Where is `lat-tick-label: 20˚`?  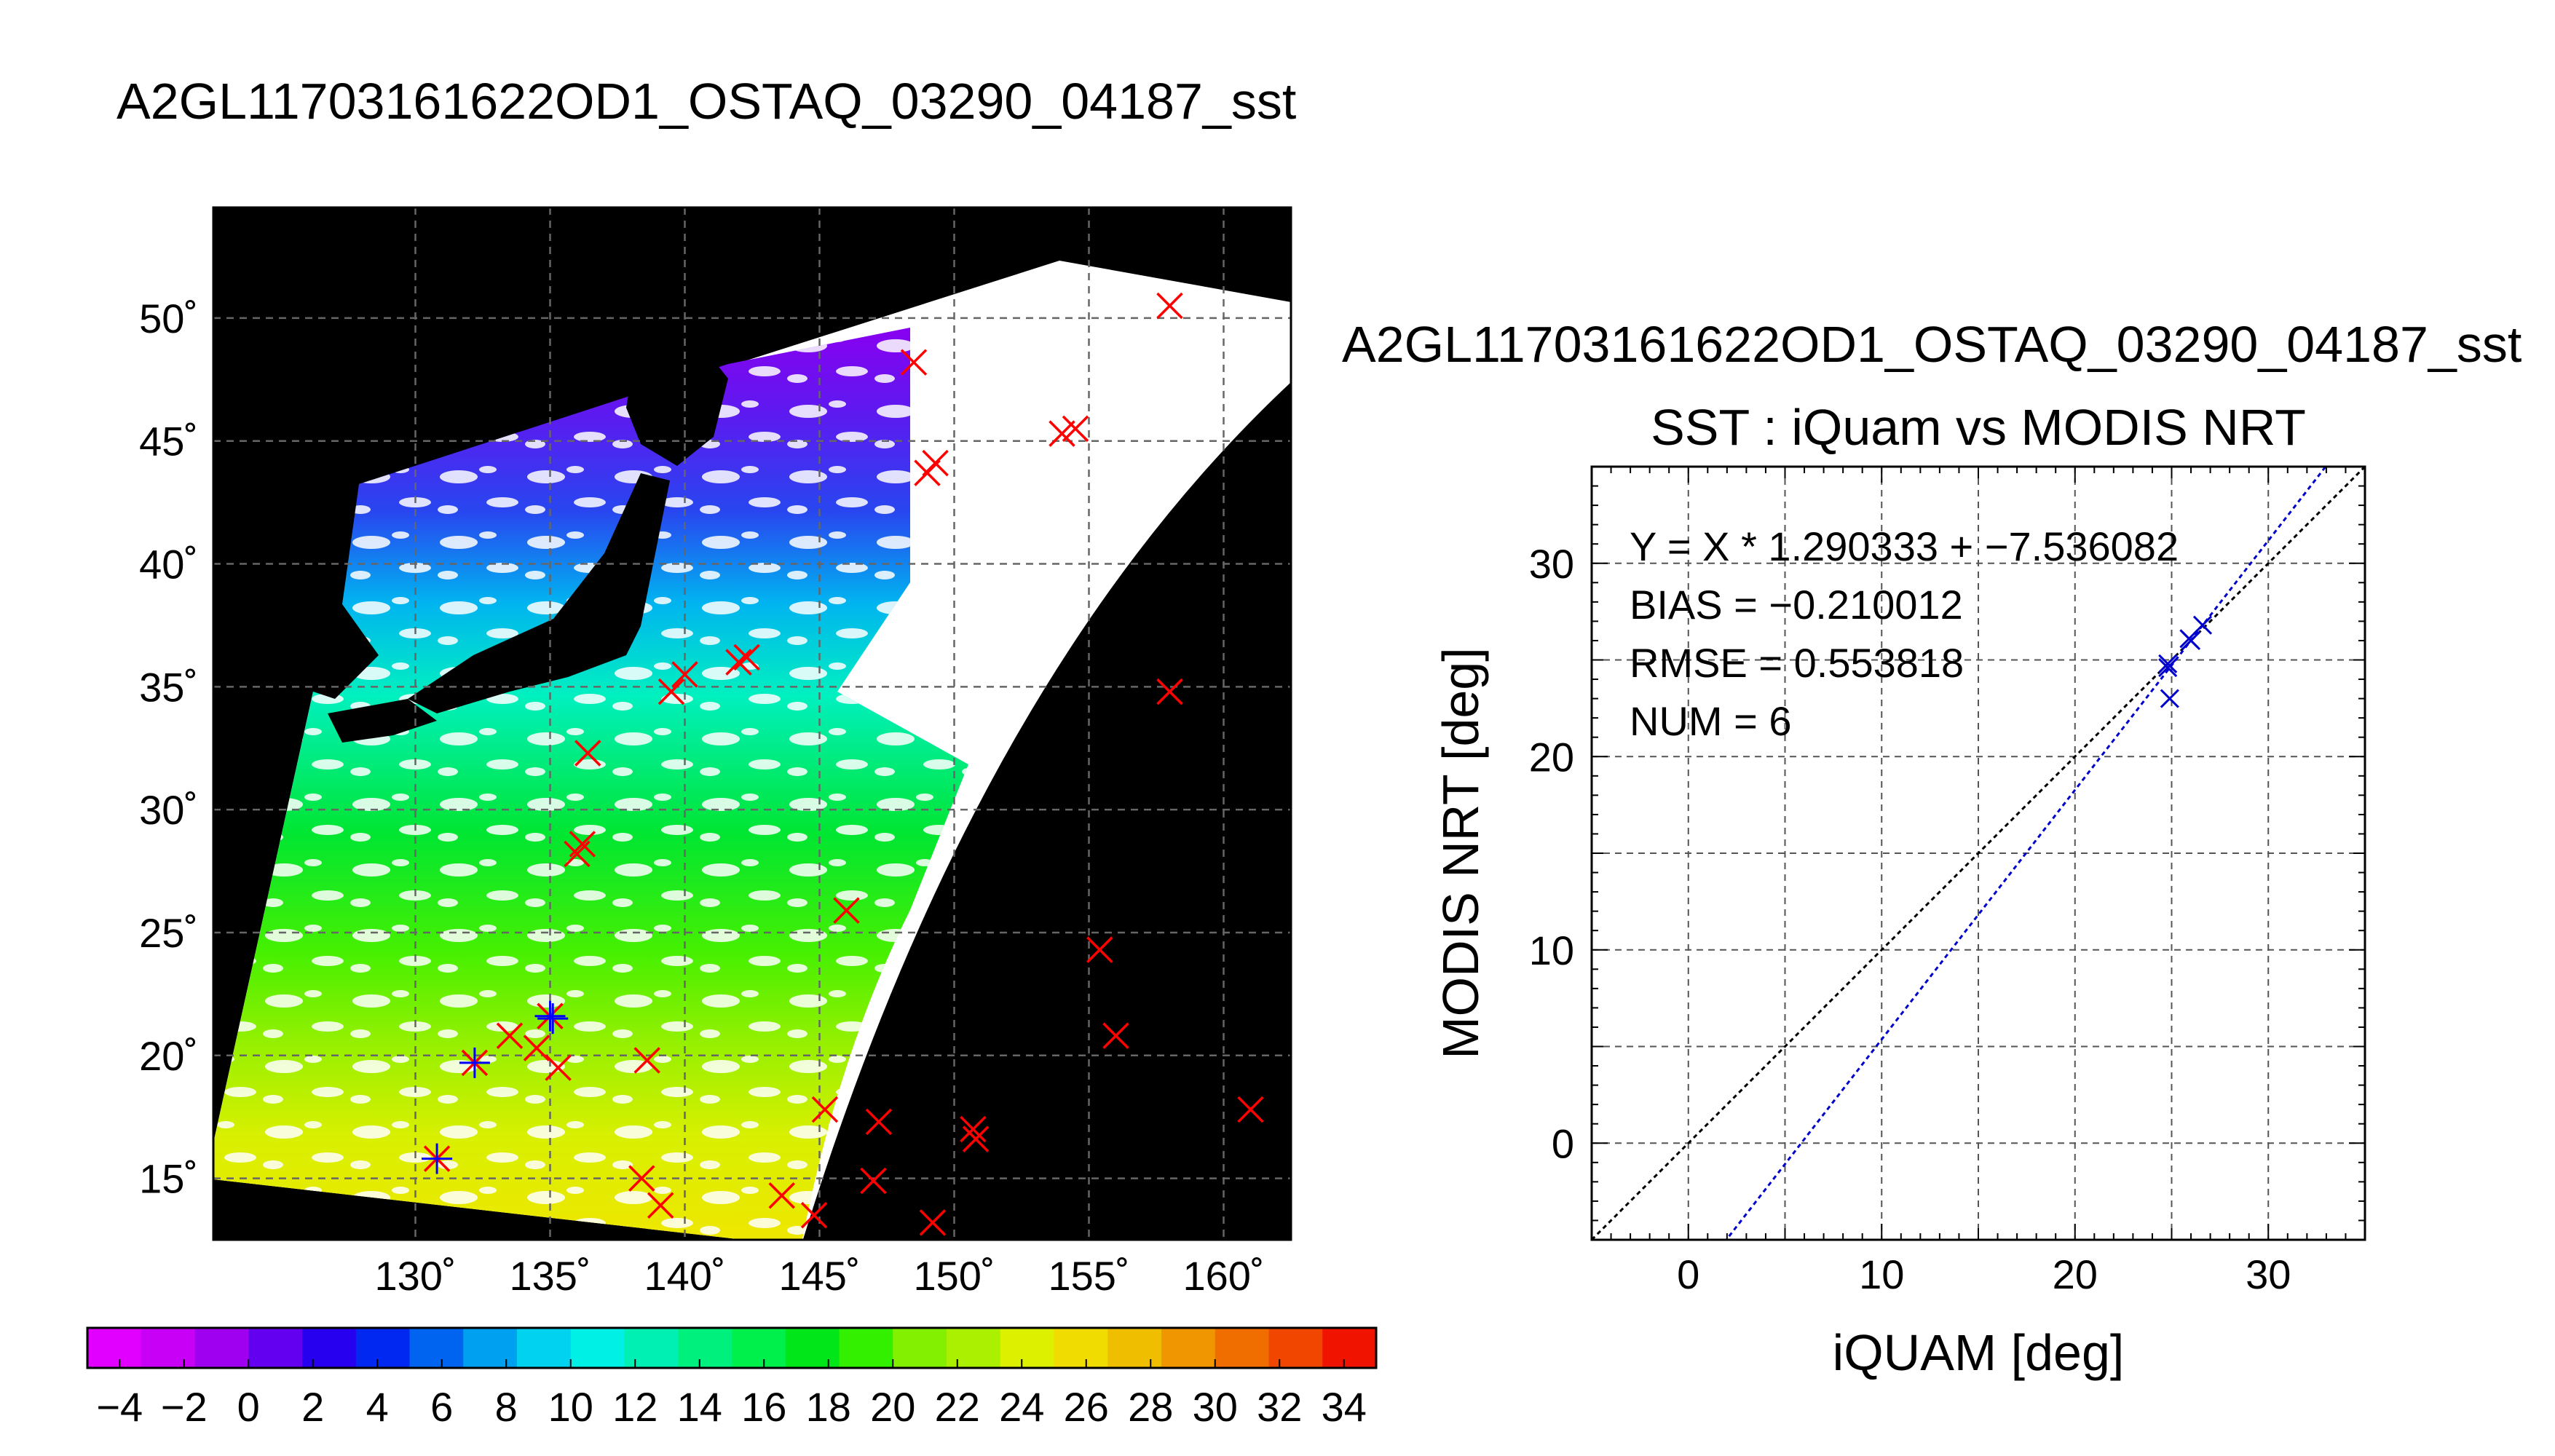
lat-tick-label: 20˚ is located at coordinates (168, 1056).